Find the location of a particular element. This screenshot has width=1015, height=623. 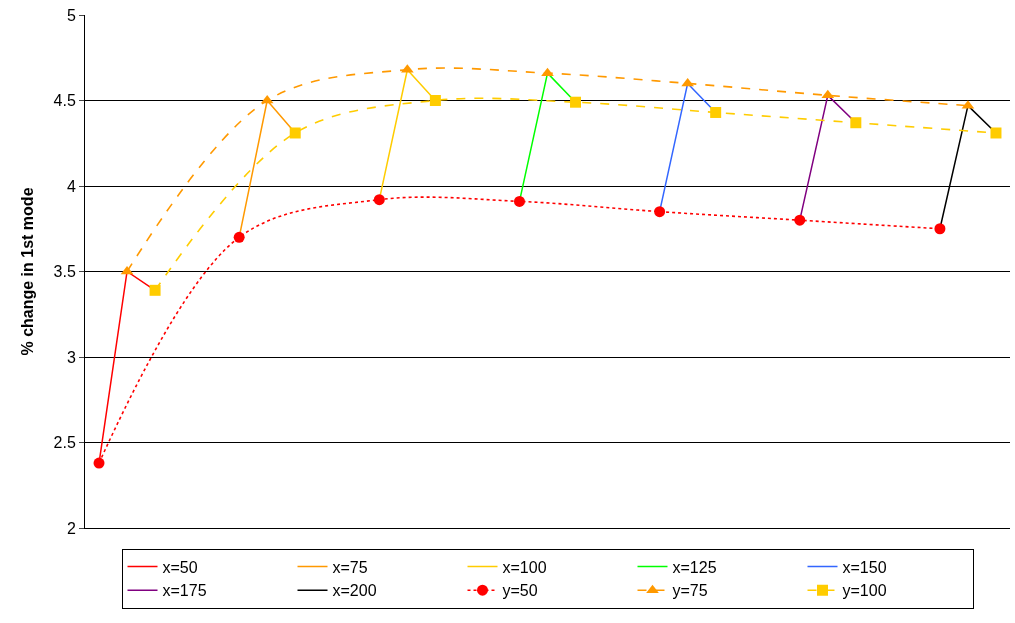

legend-label: x=150 is located at coordinates (864, 567).